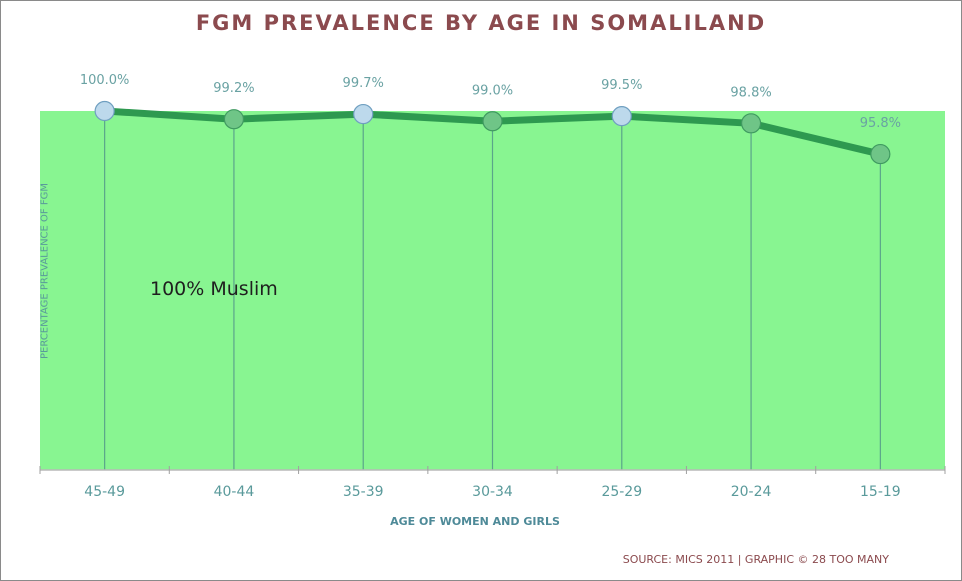  What do you see at coordinates (621, 85) in the screenshot?
I see `data-label-25-29: 99.5%` at bounding box center [621, 85].